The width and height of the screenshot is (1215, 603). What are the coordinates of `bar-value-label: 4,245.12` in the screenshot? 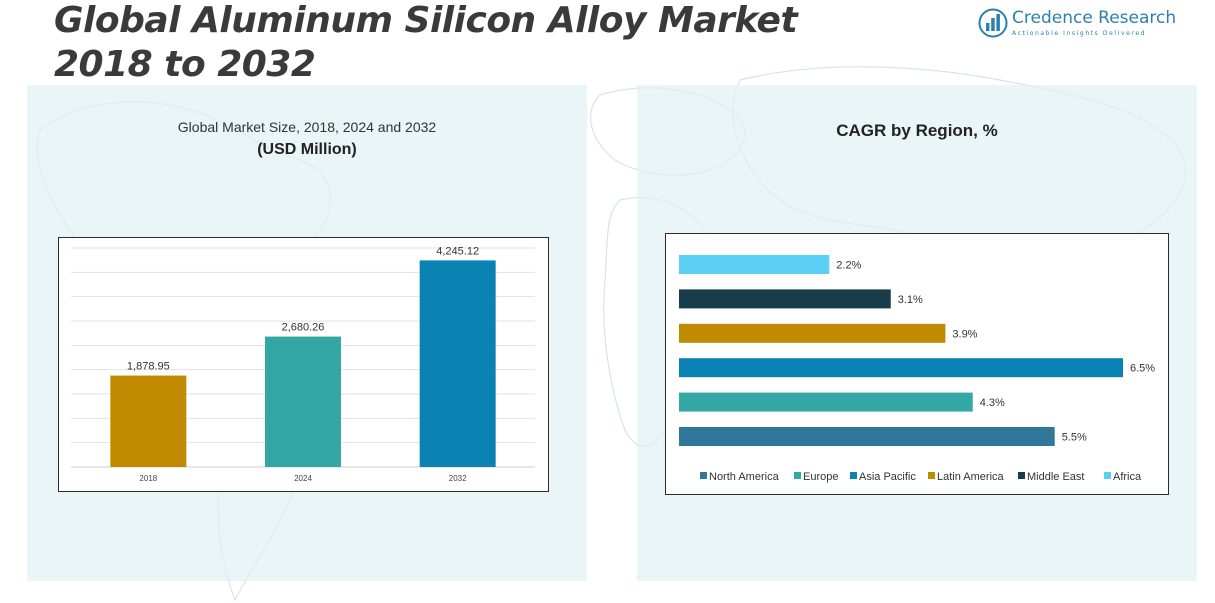 It's located at (457, 251).